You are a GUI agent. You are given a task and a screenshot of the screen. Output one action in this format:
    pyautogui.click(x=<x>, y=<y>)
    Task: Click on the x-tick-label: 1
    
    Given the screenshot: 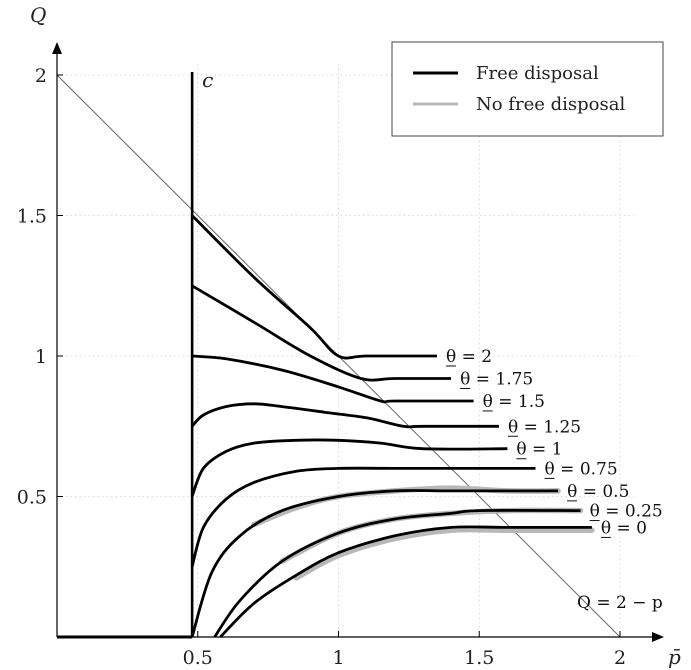 What is the action you would take?
    pyautogui.click(x=338, y=658)
    